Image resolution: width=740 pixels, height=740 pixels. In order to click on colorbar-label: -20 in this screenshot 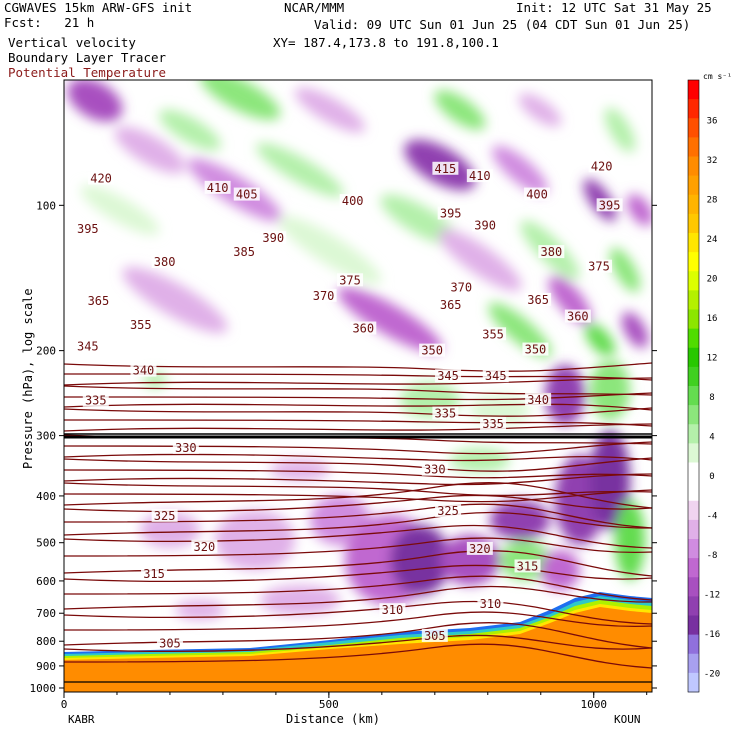, I will do `click(712, 674)`.